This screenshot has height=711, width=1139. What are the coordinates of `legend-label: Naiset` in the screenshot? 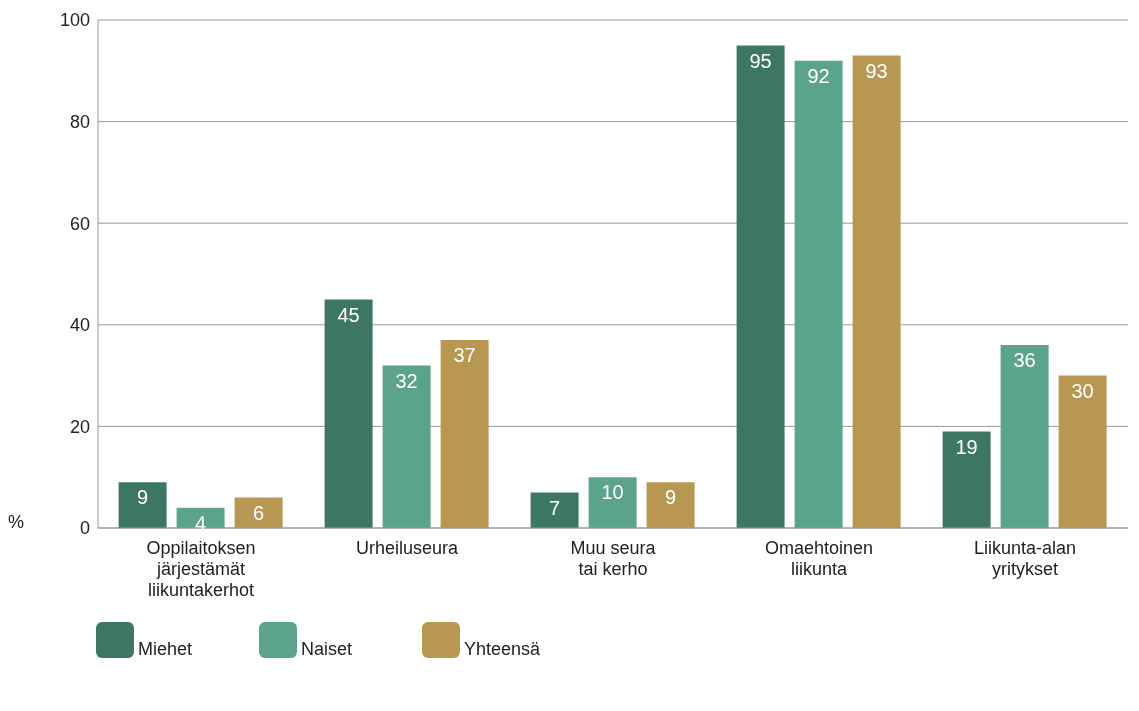 It's located at (327, 649).